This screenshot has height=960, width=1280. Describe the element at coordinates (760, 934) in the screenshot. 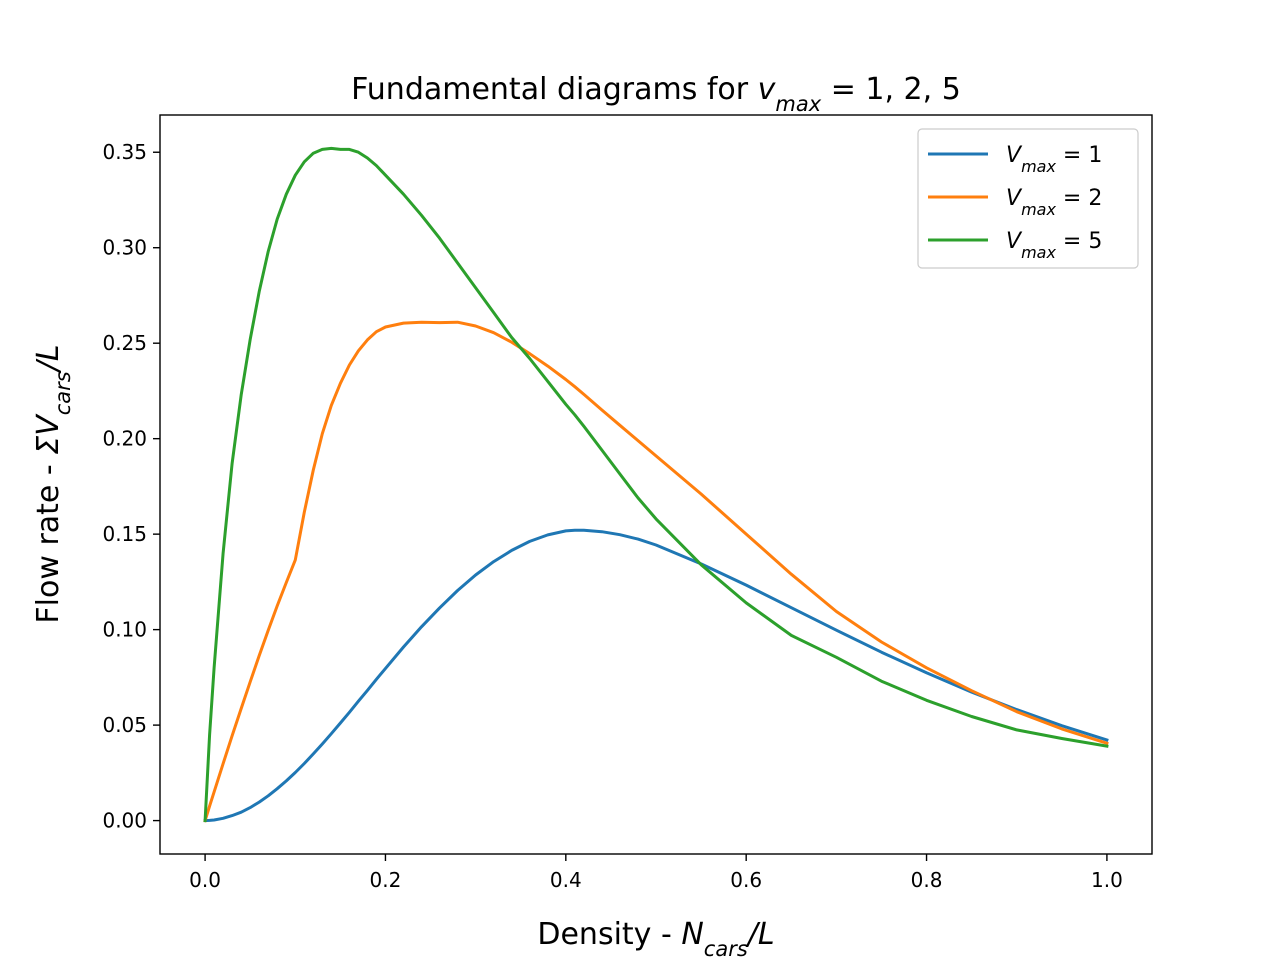

I see `x-axis-label-suffix: /L` at that location.